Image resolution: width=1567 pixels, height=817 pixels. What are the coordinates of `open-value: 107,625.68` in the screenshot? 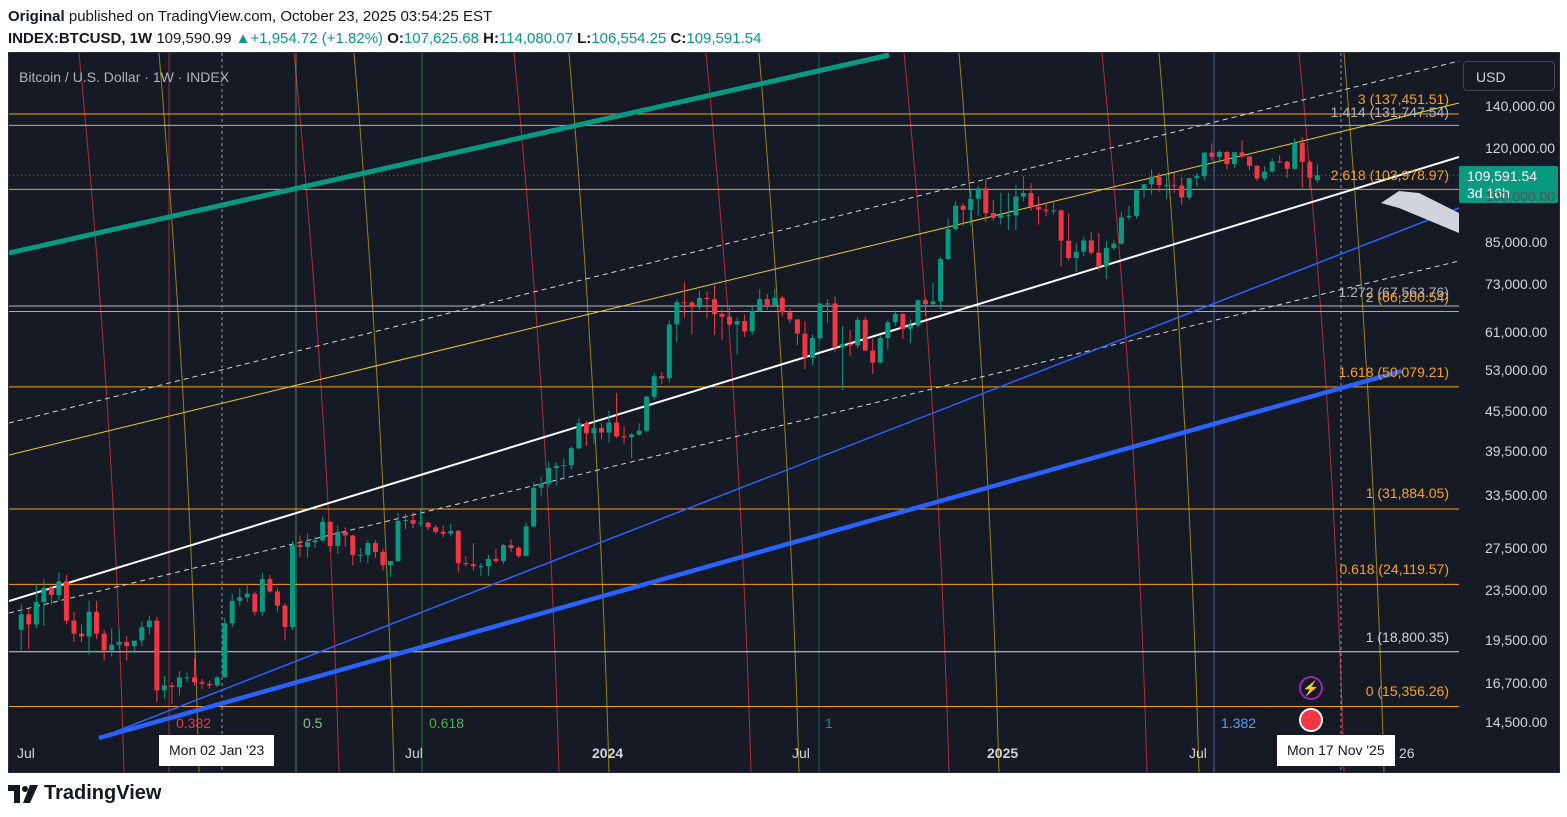 It's located at (441, 38).